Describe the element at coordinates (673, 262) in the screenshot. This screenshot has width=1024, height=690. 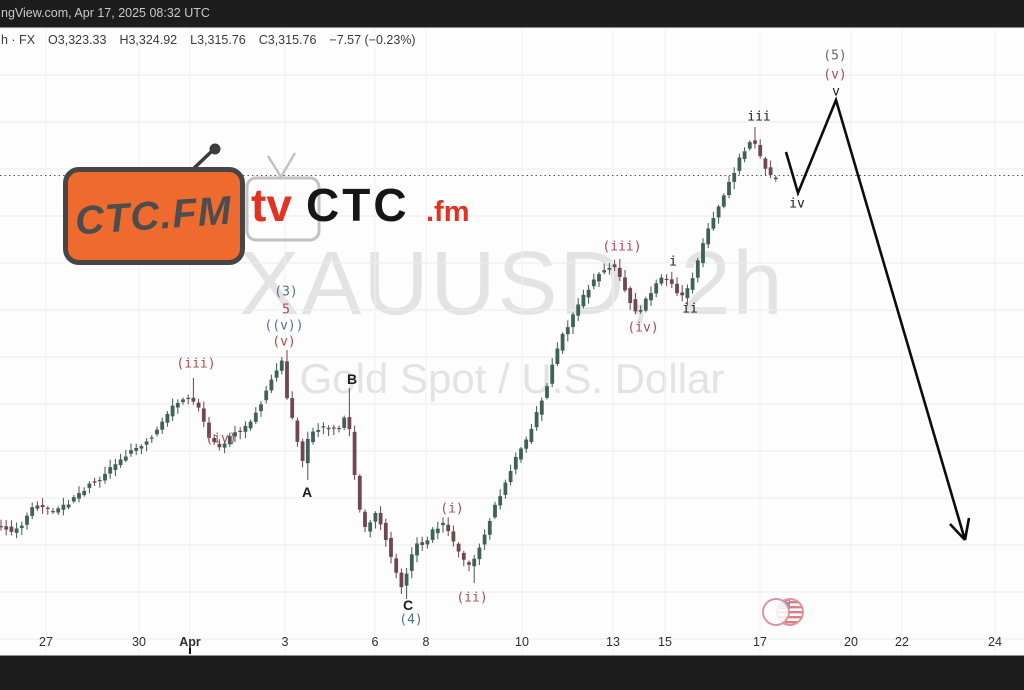
I see `wave-label: i` at that location.